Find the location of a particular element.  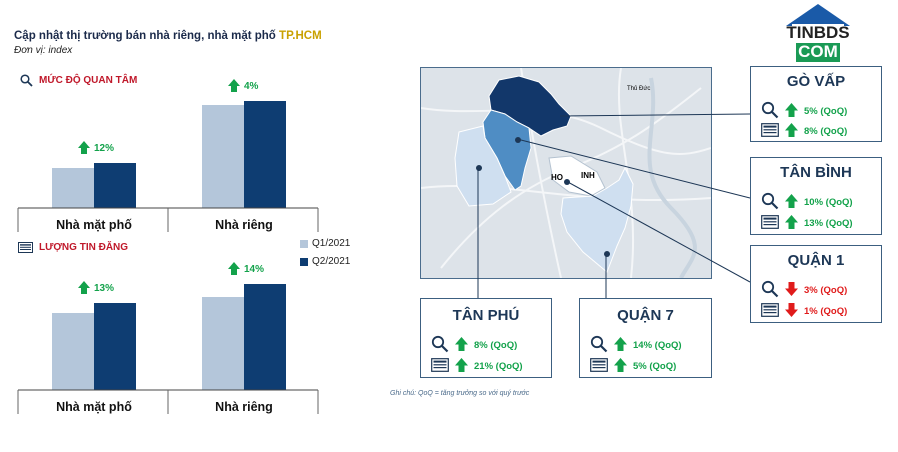

card-title: TÂN PHÚ is located at coordinates (486, 315).